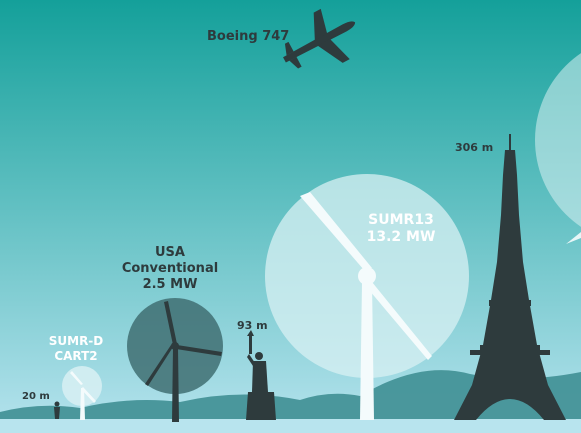 The width and height of the screenshot is (581, 433). I want to click on eiffel-height-label: 306 m, so click(474, 147).